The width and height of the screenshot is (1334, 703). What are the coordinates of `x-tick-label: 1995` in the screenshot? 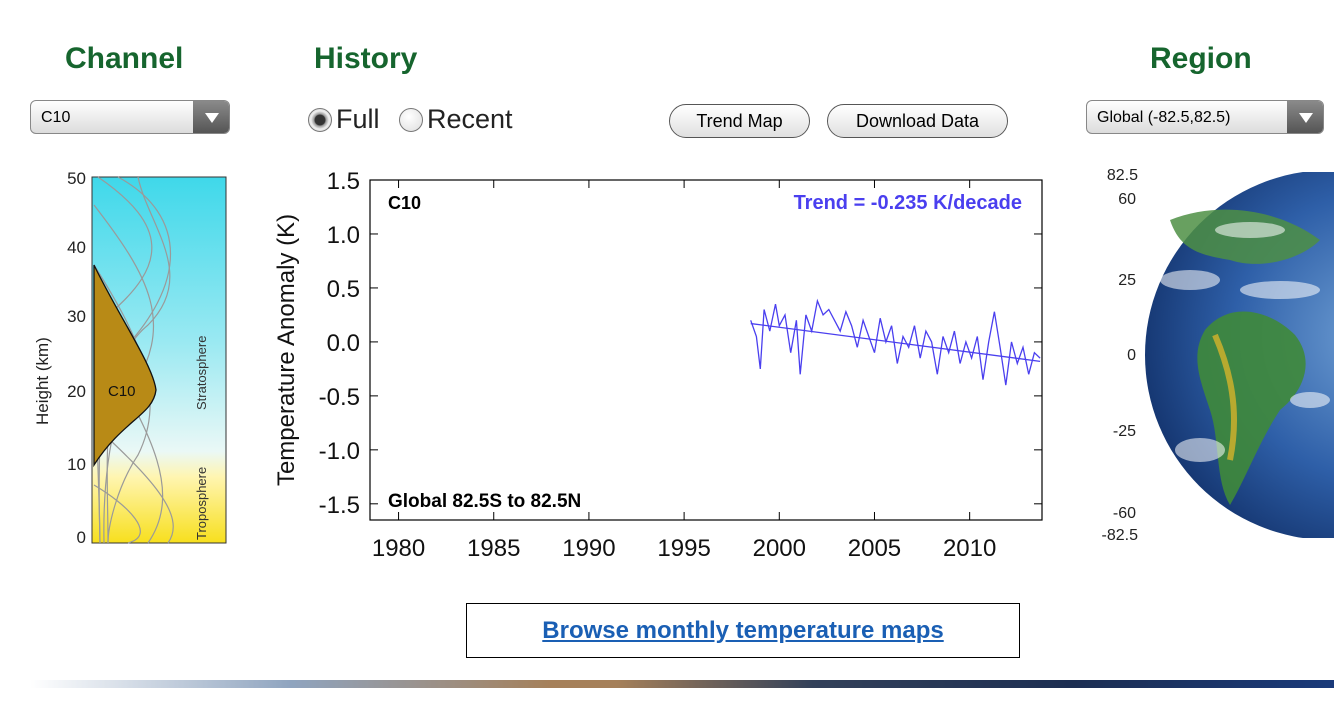 It's located at (683, 548).